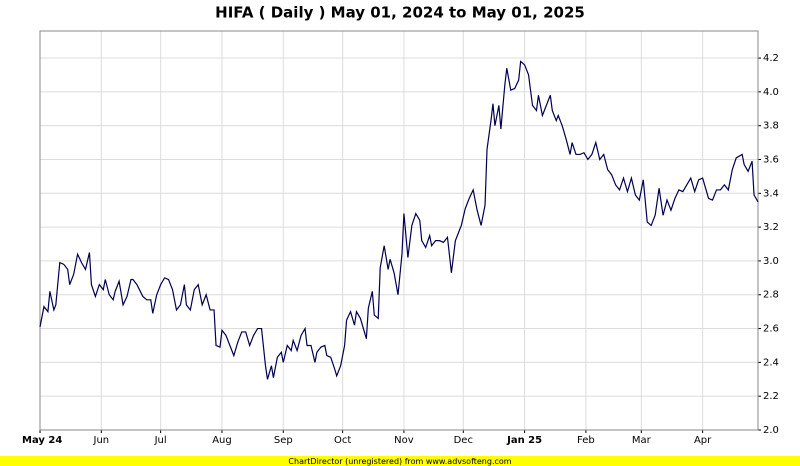 This screenshot has width=800, height=466. Describe the element at coordinates (771, 329) in the screenshot. I see `y-tick-label: 2.6` at that location.